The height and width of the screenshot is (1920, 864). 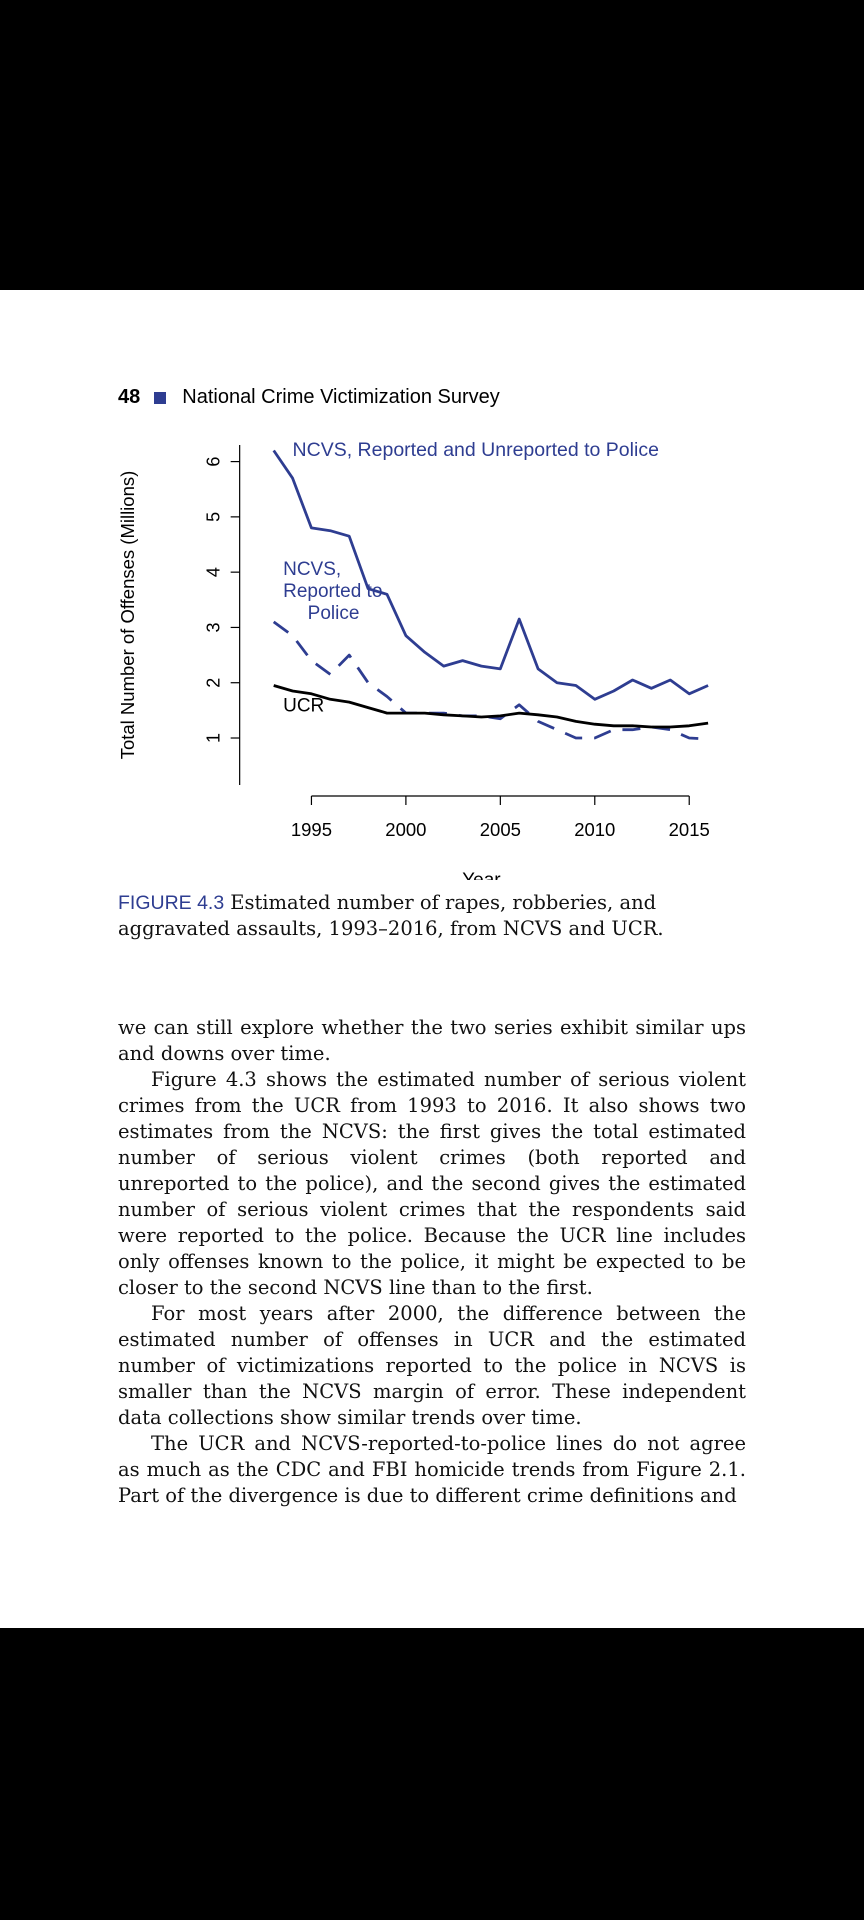 What do you see at coordinates (341, 397) in the screenshot?
I see `running-title: National Crime Victimization Survey` at bounding box center [341, 397].